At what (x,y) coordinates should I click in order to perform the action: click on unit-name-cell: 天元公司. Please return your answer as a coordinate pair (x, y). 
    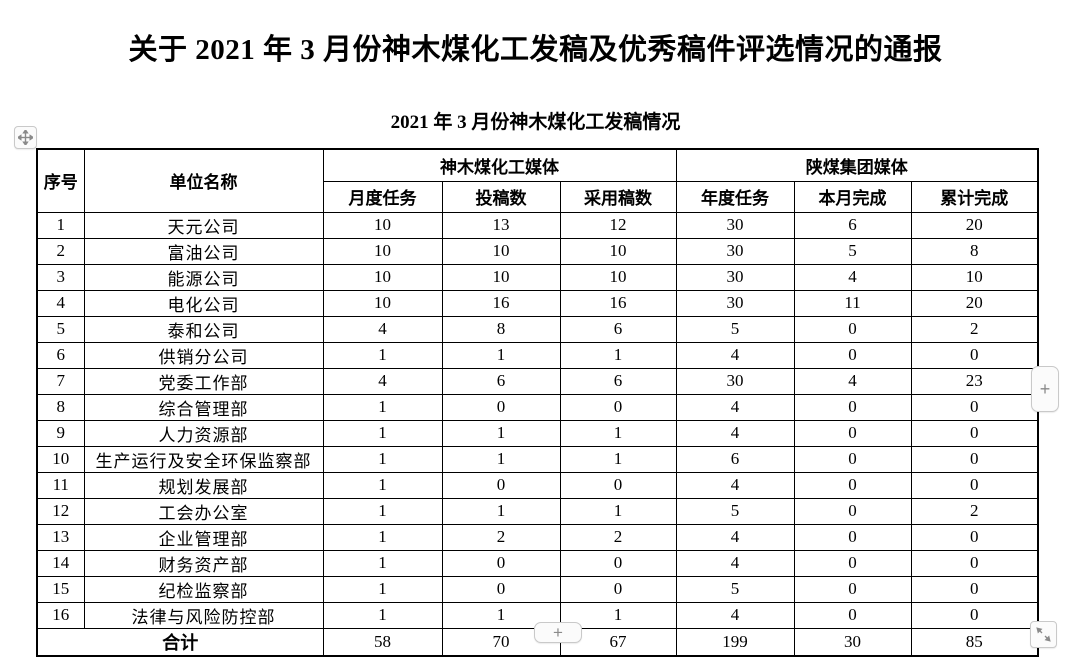
    Looking at the image, I should click on (203, 225).